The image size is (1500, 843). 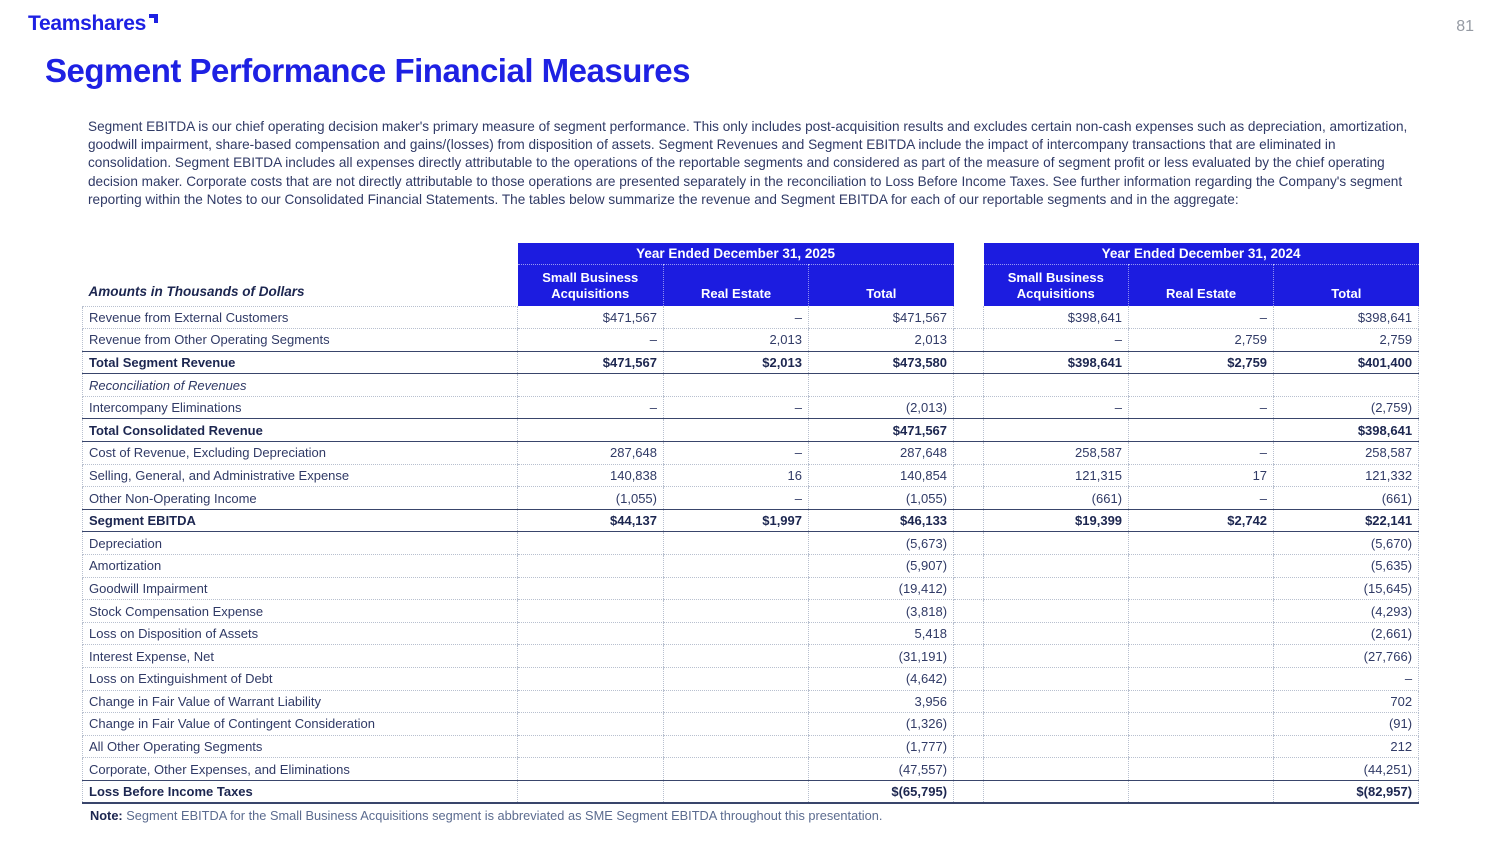 What do you see at coordinates (1346, 611) in the screenshot?
I see `value-cell: (4,293)` at bounding box center [1346, 611].